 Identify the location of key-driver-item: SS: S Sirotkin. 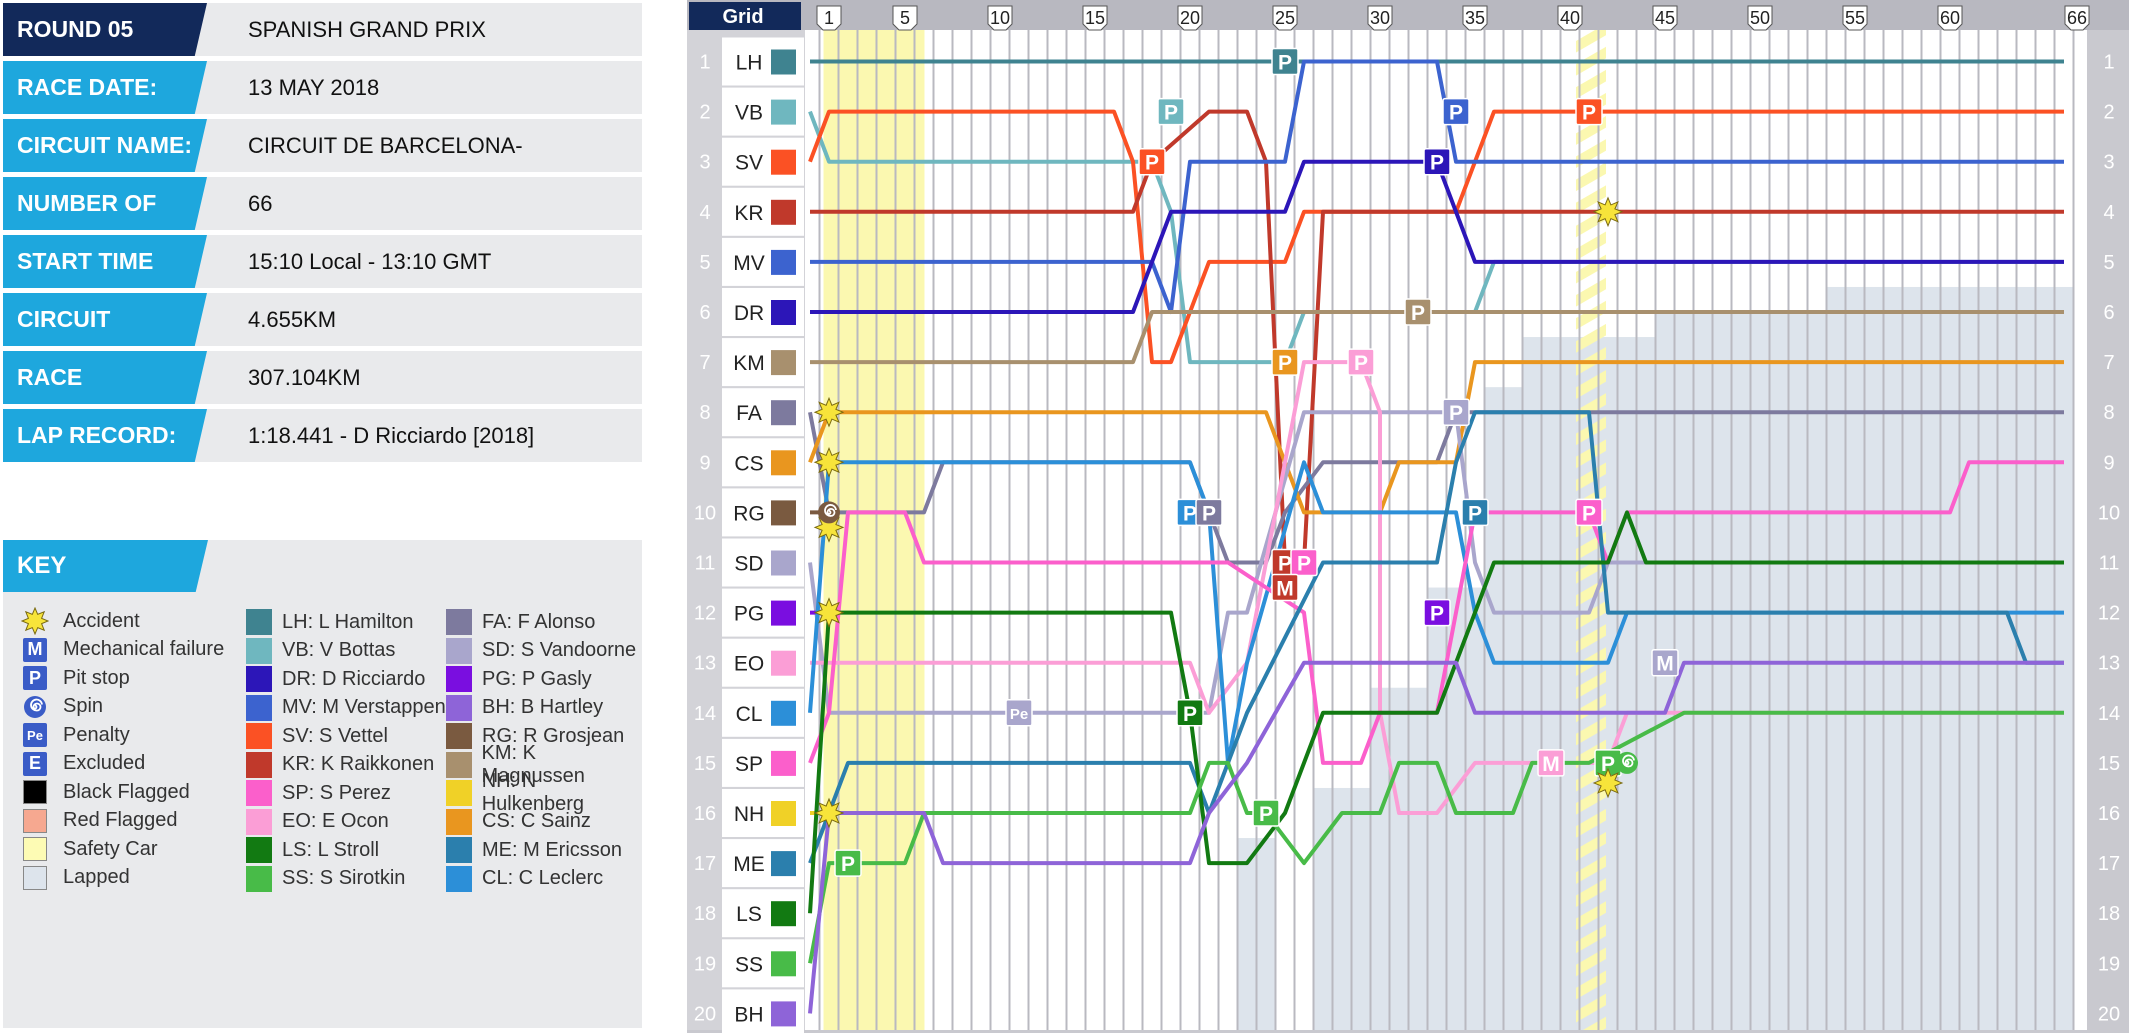
(325, 879).